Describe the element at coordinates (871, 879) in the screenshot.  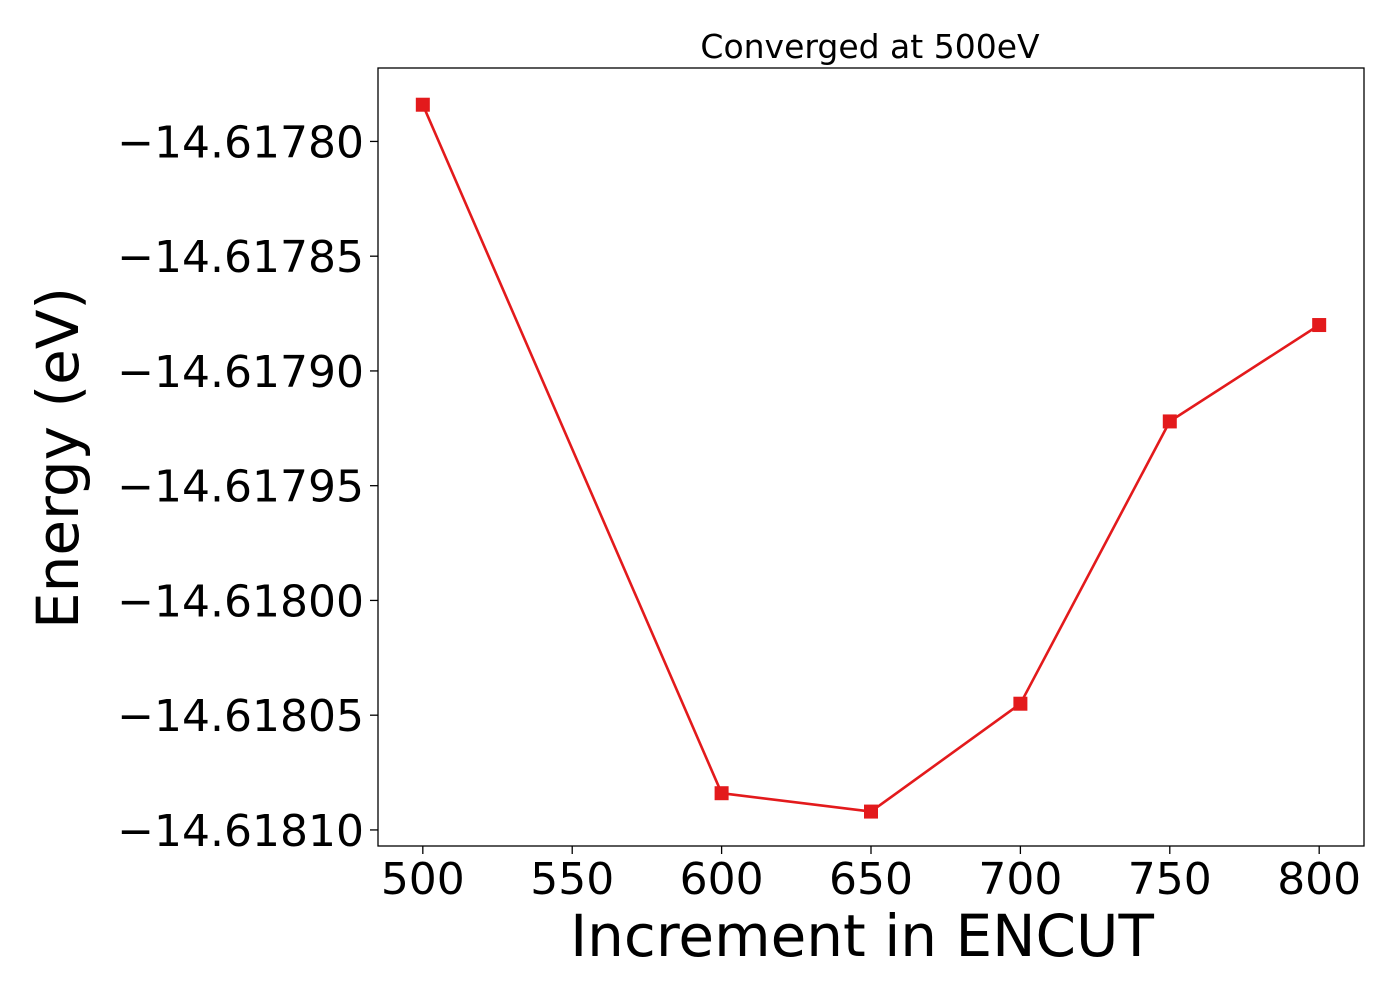
I see `x-tick-label: 650` at that location.